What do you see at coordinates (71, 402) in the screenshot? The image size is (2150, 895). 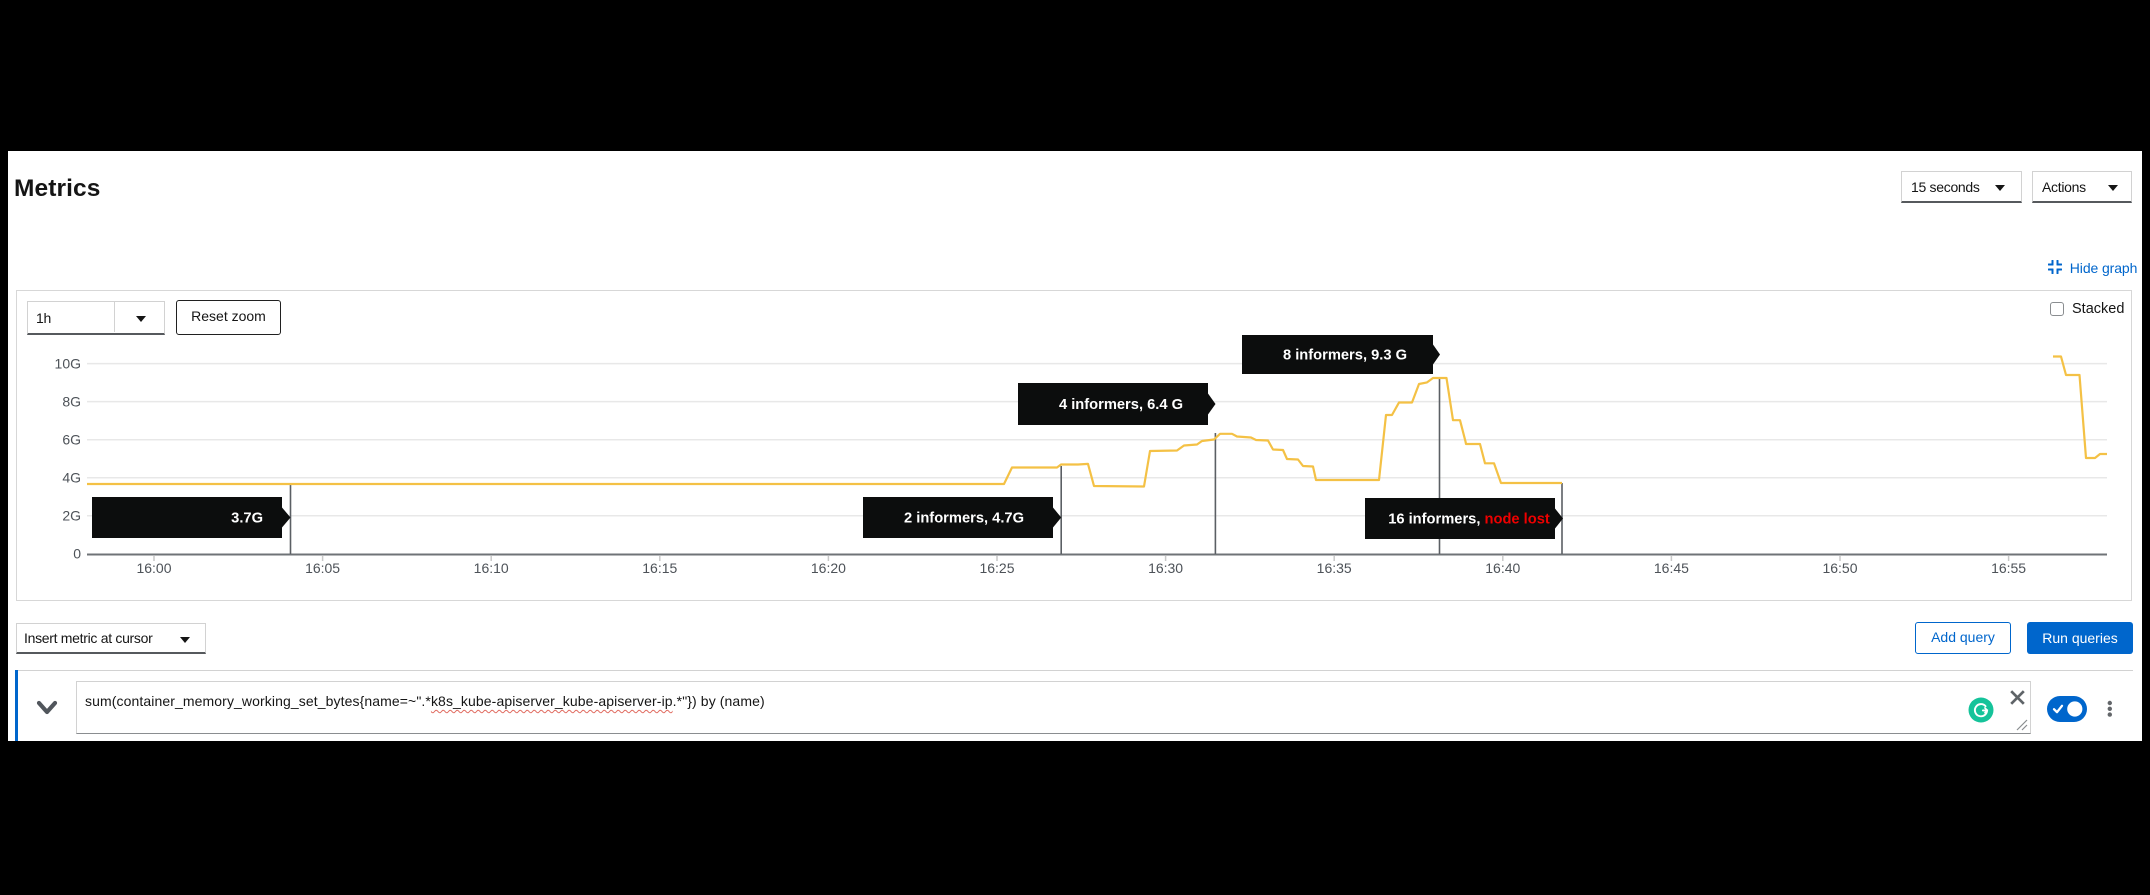 I see `svg-text: 8G` at bounding box center [71, 402].